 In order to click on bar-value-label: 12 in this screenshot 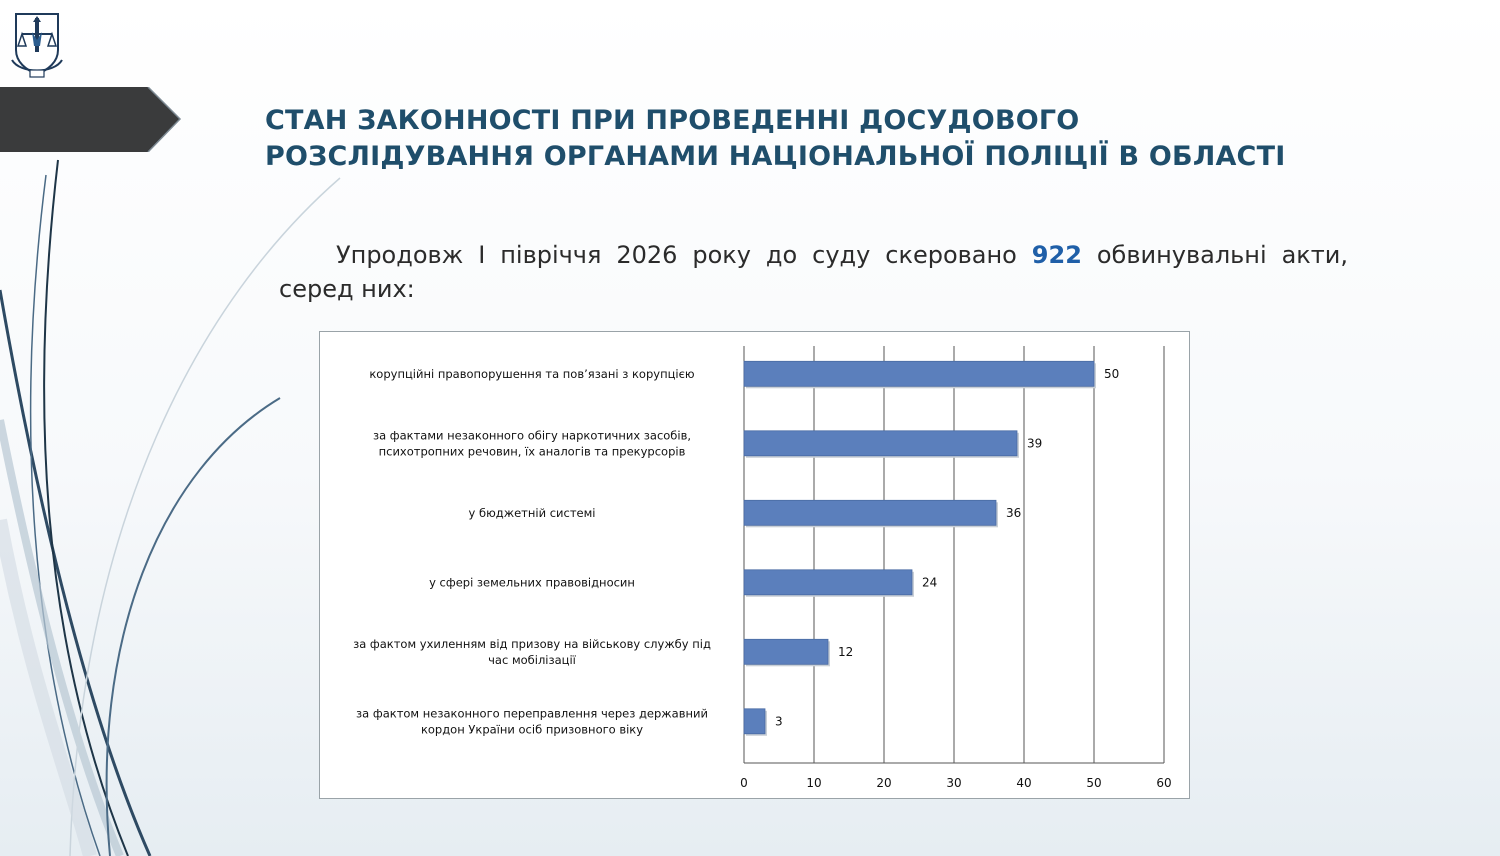, I will do `click(845, 652)`.